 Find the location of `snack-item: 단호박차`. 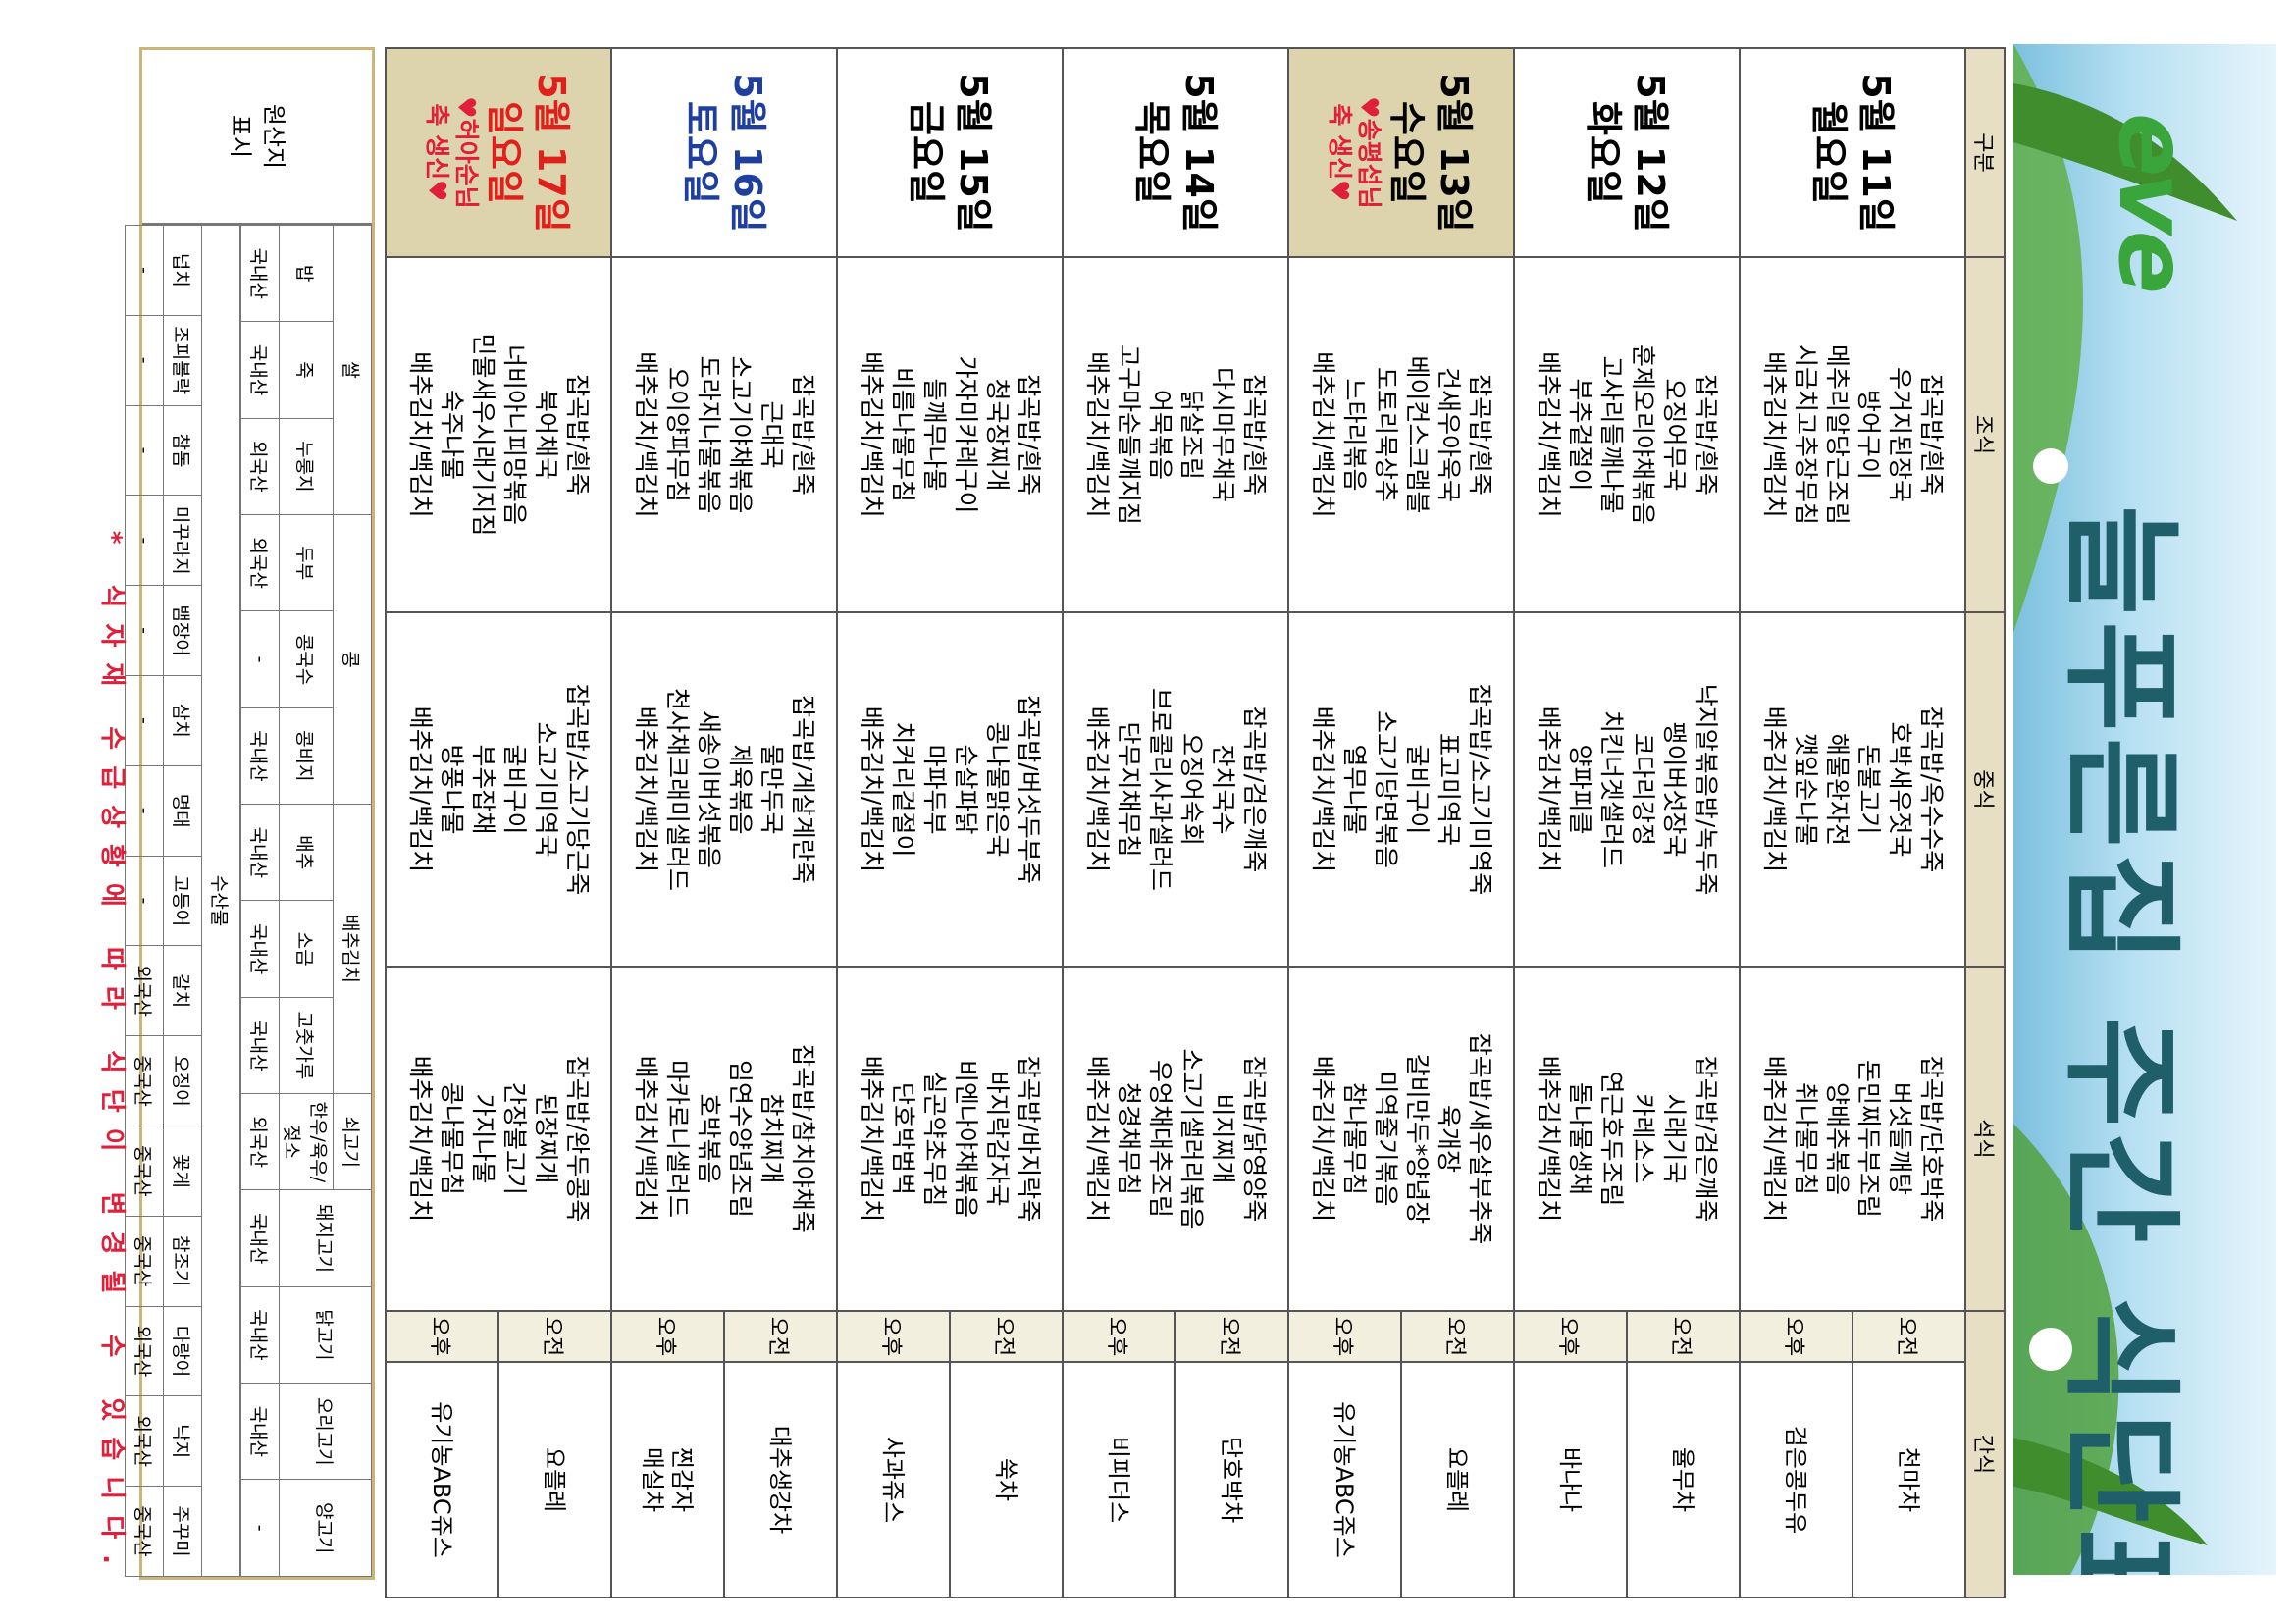

snack-item: 단호박차 is located at coordinates (1232, 1480).